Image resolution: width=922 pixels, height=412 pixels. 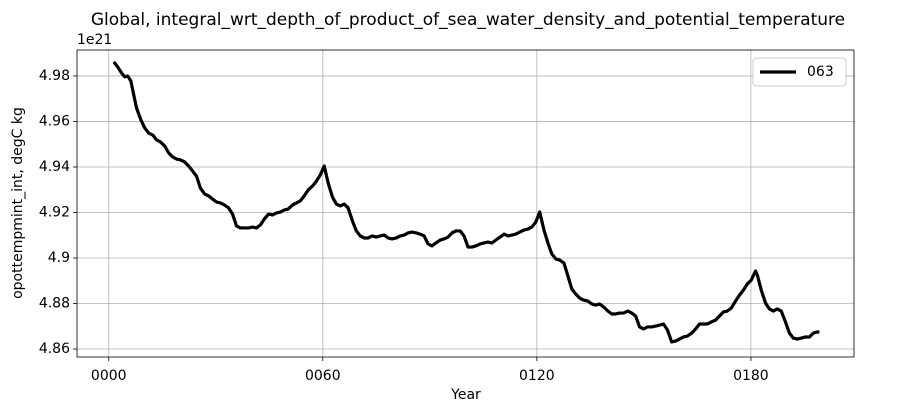 I want to click on y-tick-label: 4.92, so click(x=54, y=212).